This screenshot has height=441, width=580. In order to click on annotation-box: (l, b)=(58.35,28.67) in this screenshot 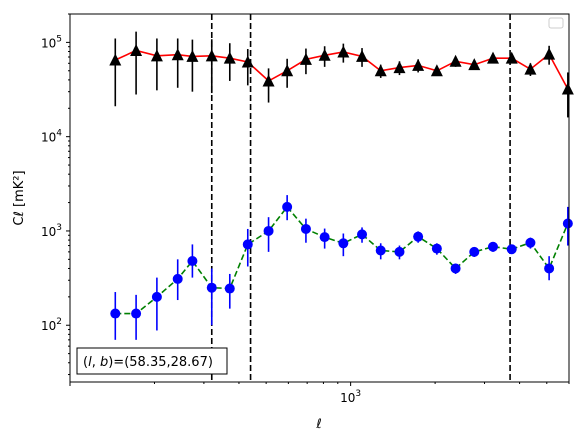, I will do `click(152, 361)`.